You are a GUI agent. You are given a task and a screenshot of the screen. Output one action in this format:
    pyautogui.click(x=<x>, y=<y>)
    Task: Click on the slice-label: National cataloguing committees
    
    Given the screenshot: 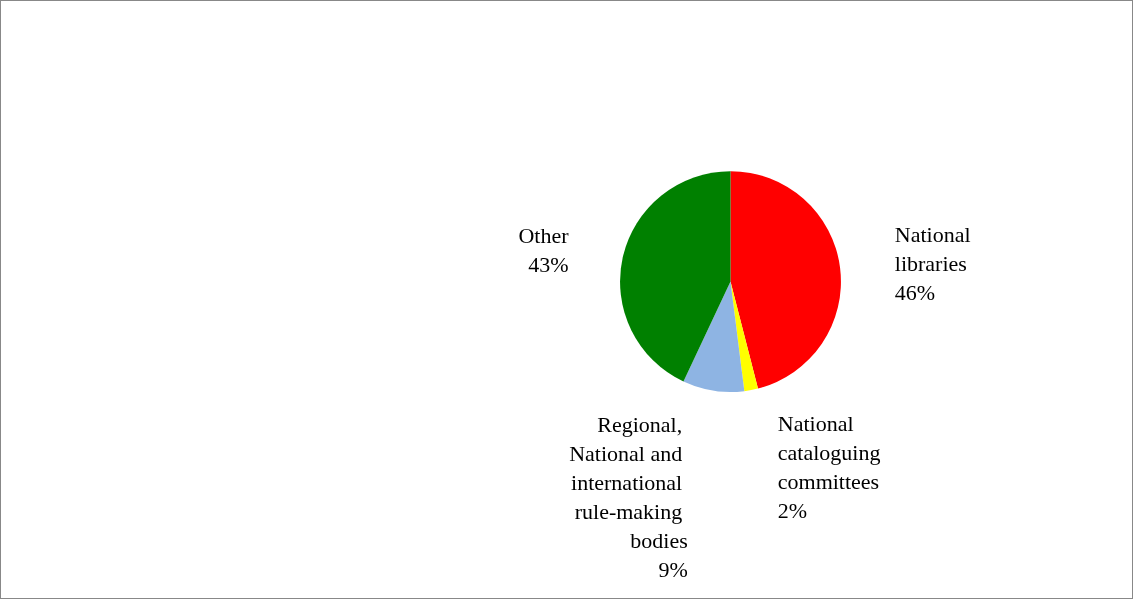 What is the action you would take?
    pyautogui.click(x=831, y=453)
    